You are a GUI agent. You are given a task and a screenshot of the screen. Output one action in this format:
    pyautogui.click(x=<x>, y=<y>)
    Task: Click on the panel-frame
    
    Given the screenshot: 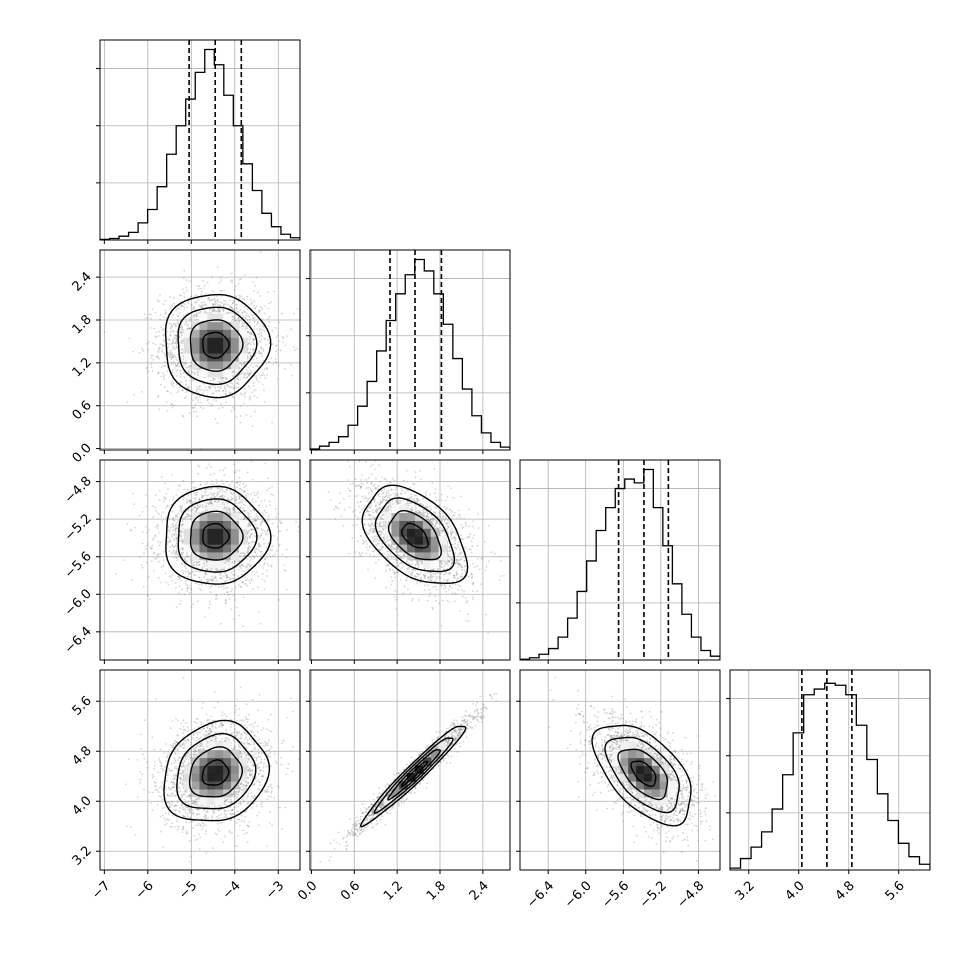 What is the action you would take?
    pyautogui.click(x=410, y=350)
    